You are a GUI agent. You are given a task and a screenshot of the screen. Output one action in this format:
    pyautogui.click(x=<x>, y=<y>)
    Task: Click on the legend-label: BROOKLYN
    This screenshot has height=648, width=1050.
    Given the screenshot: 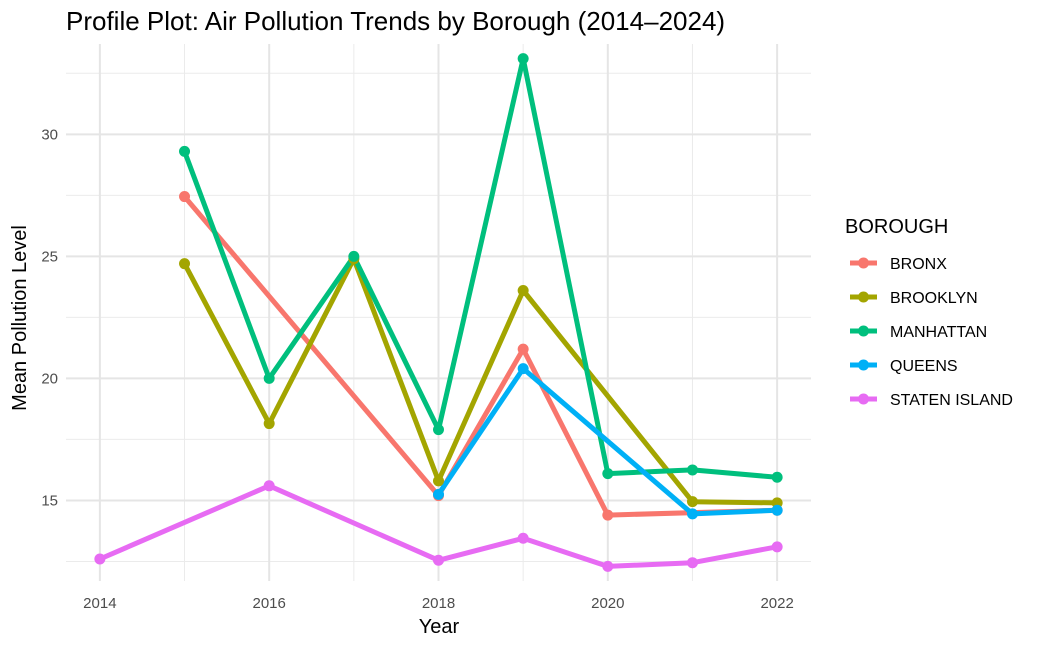 What is the action you would take?
    pyautogui.click(x=934, y=298)
    